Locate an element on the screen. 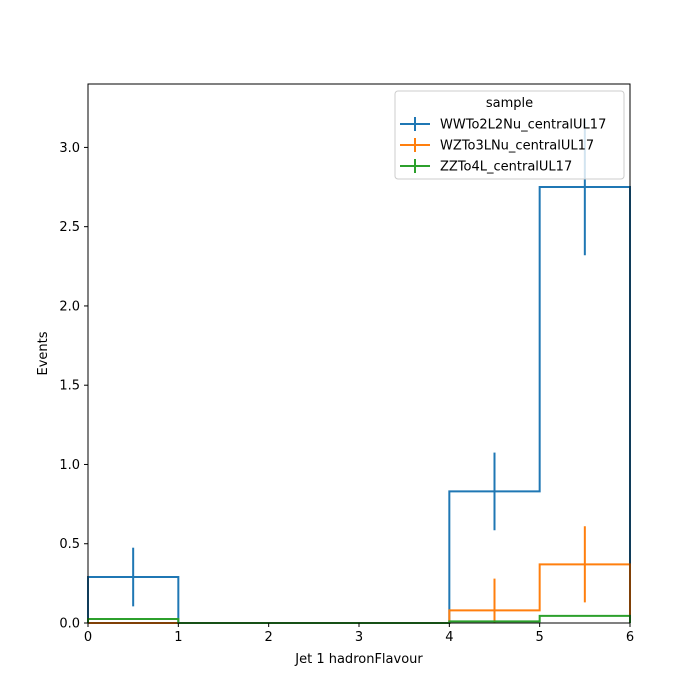 The width and height of the screenshot is (700, 700). y-axis: 0.0 0.5 1.0 1.5 2.0 2.5 3.0 is located at coordinates (73, 386).